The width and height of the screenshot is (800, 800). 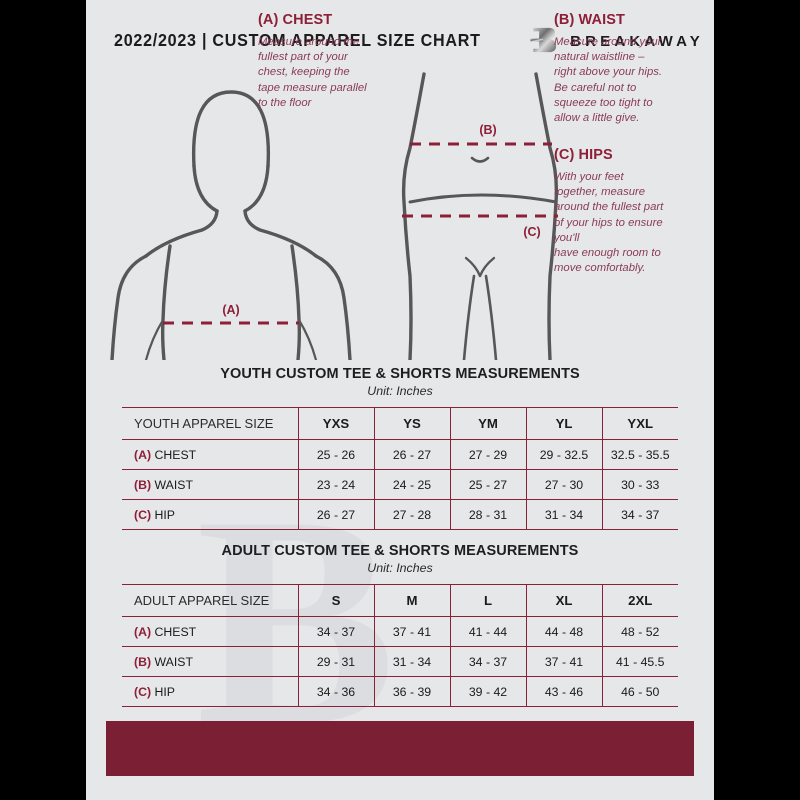 What do you see at coordinates (563, 454) in the screenshot?
I see `cell-value: 29 - 32.5` at bounding box center [563, 454].